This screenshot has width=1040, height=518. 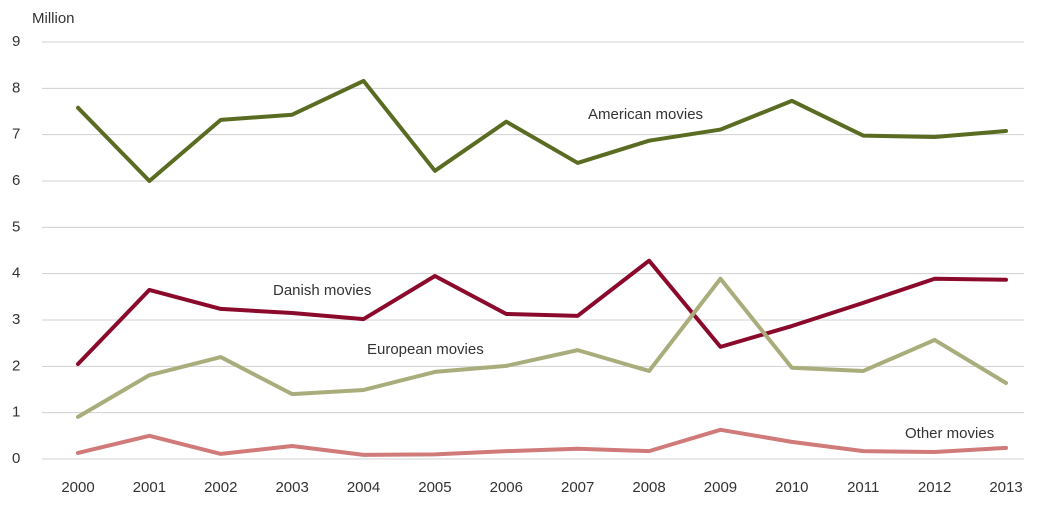 What do you see at coordinates (949, 433) in the screenshot?
I see `series-label: Other movies` at bounding box center [949, 433].